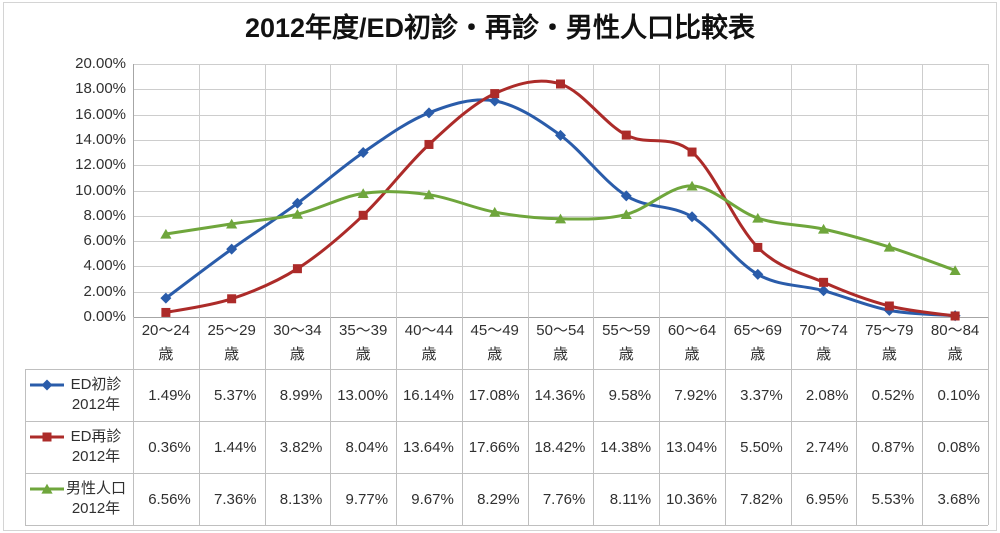  What do you see at coordinates (691, 499) in the screenshot?
I see `value-cell: 10.36%` at bounding box center [691, 499].